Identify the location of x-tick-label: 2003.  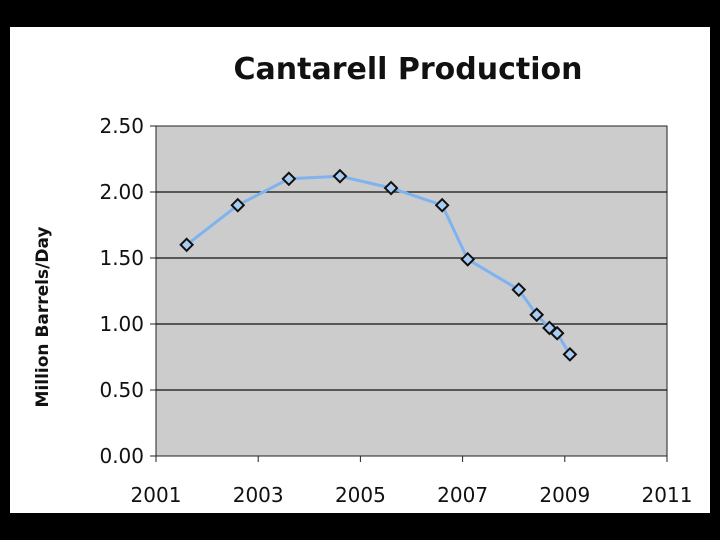
(258, 495).